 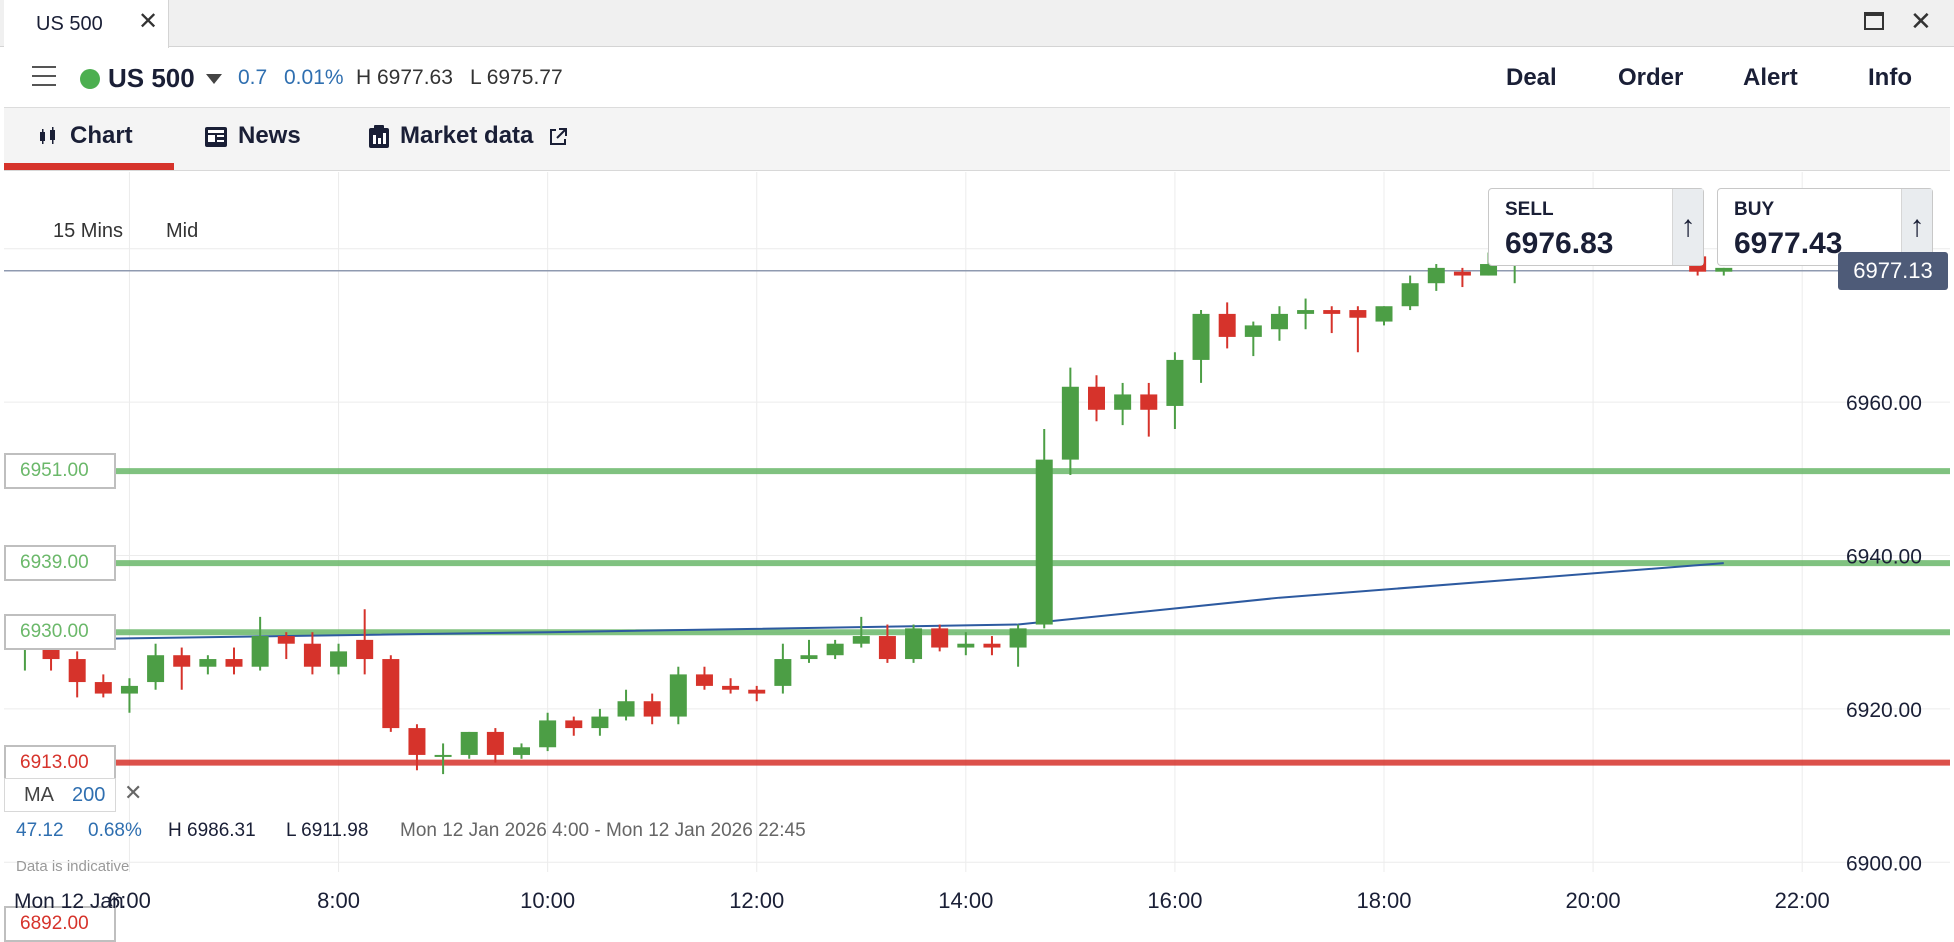 What do you see at coordinates (133, 792) in the screenshot?
I see `remove-indicator-icon: ✕` at bounding box center [133, 792].